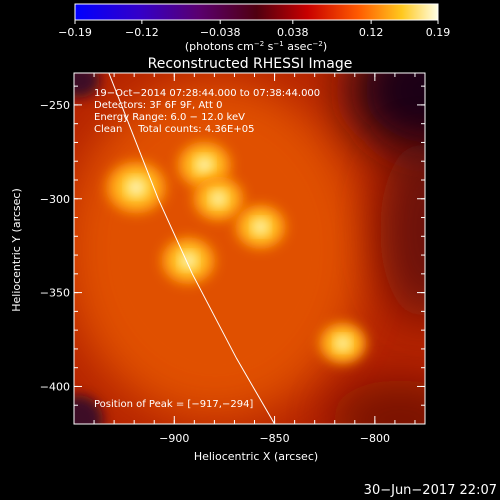 This screenshot has height=500, width=500. What do you see at coordinates (430, 490) in the screenshot?
I see `footer-date: 30−Jun−2017 22:07` at bounding box center [430, 490].